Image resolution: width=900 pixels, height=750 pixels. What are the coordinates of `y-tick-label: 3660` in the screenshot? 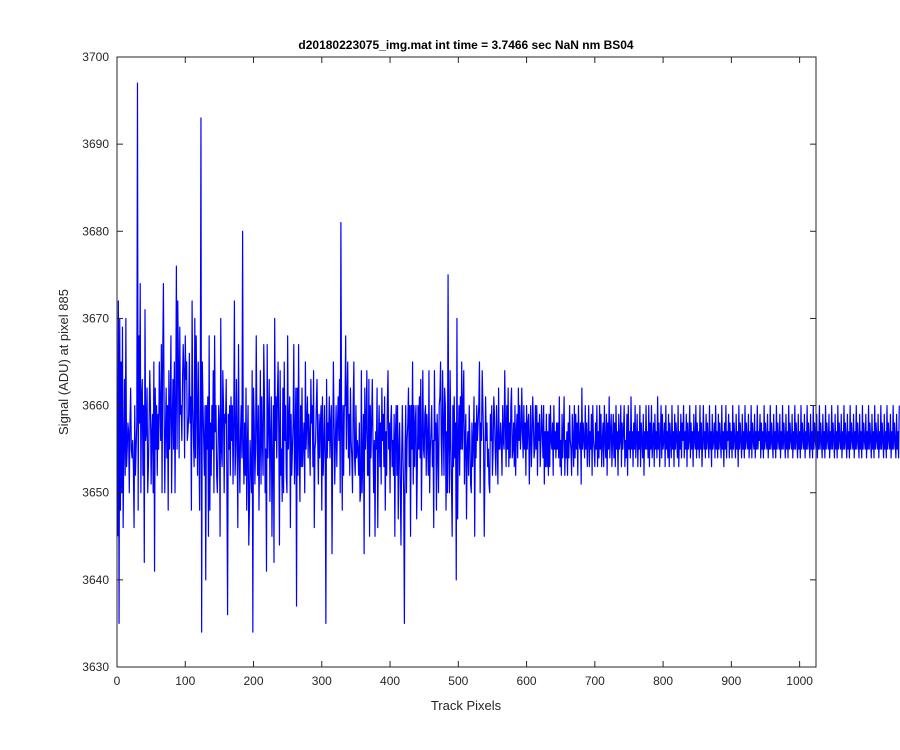 It's located at (95, 406).